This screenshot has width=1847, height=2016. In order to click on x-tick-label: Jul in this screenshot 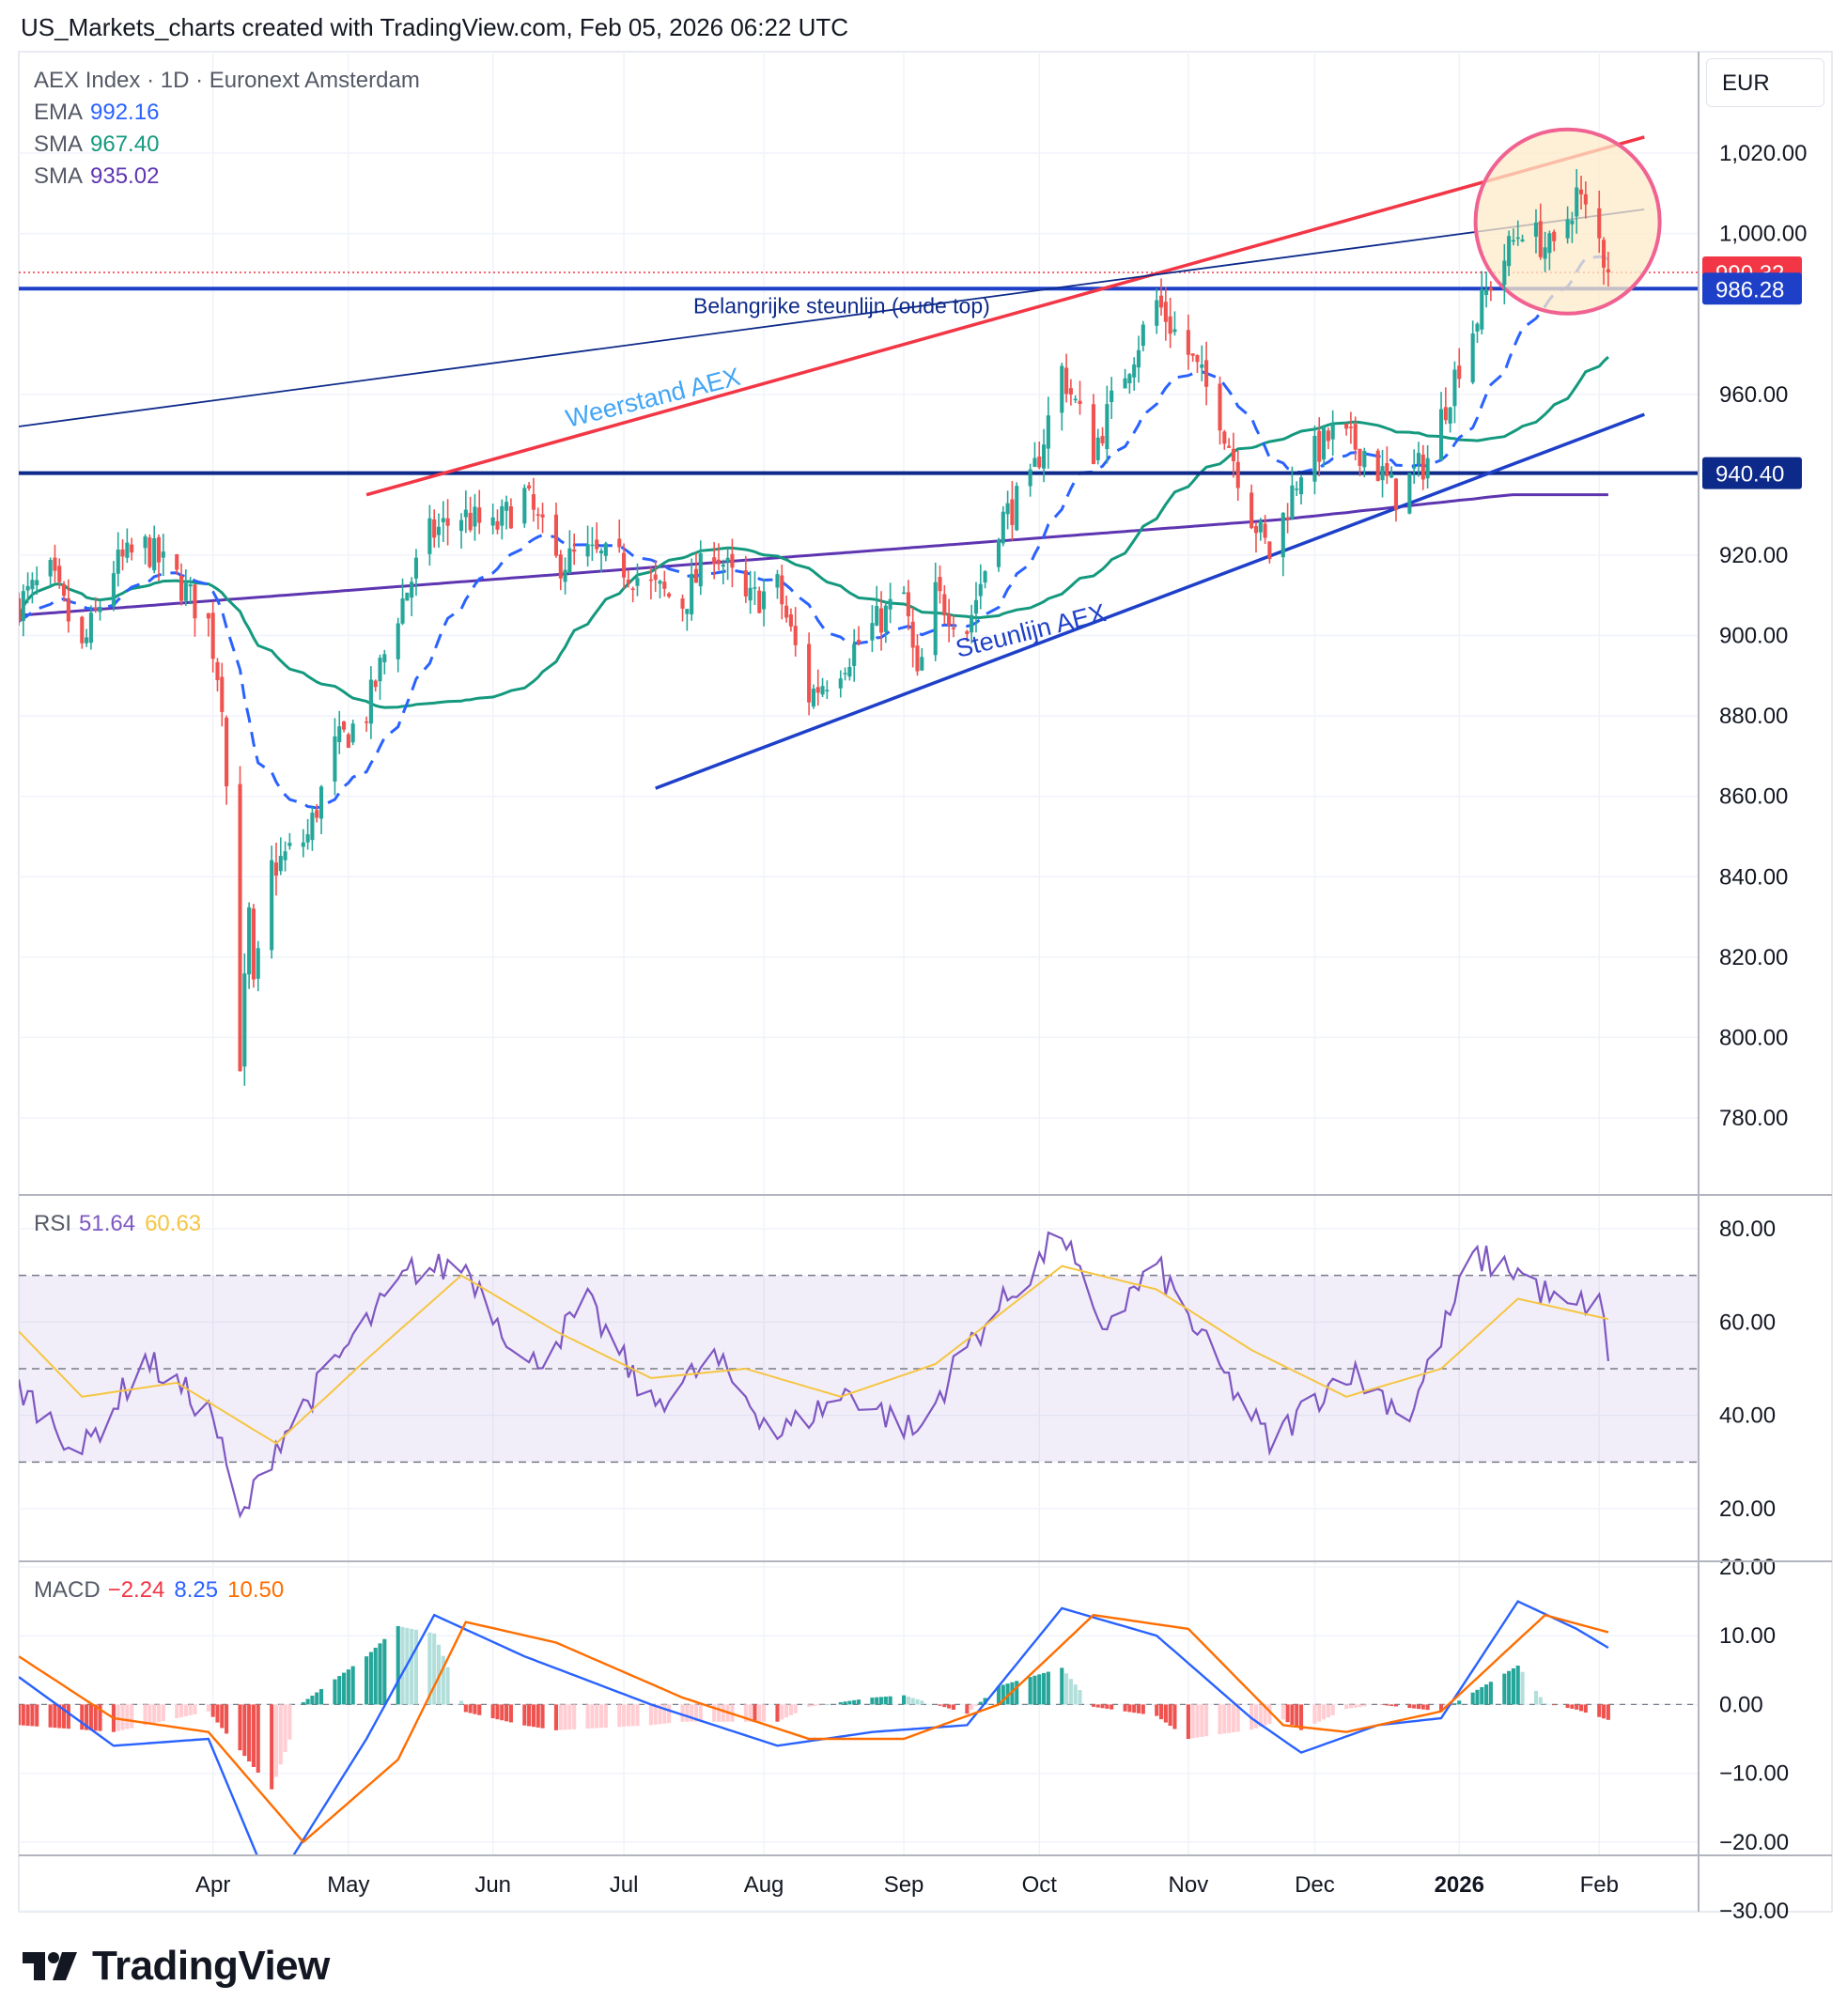, I will do `click(624, 1885)`.